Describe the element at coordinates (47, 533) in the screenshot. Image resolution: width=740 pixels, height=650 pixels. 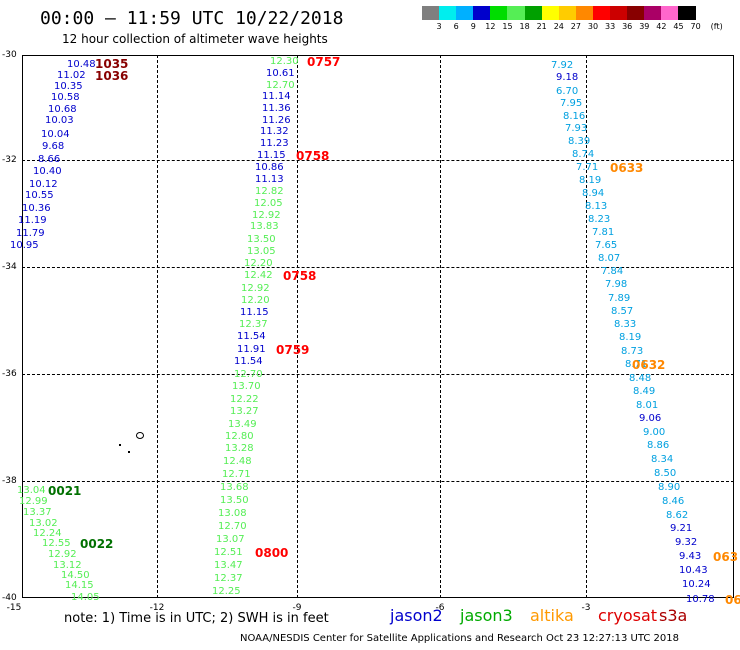
I see `wave-height-value: 12.24` at that location.